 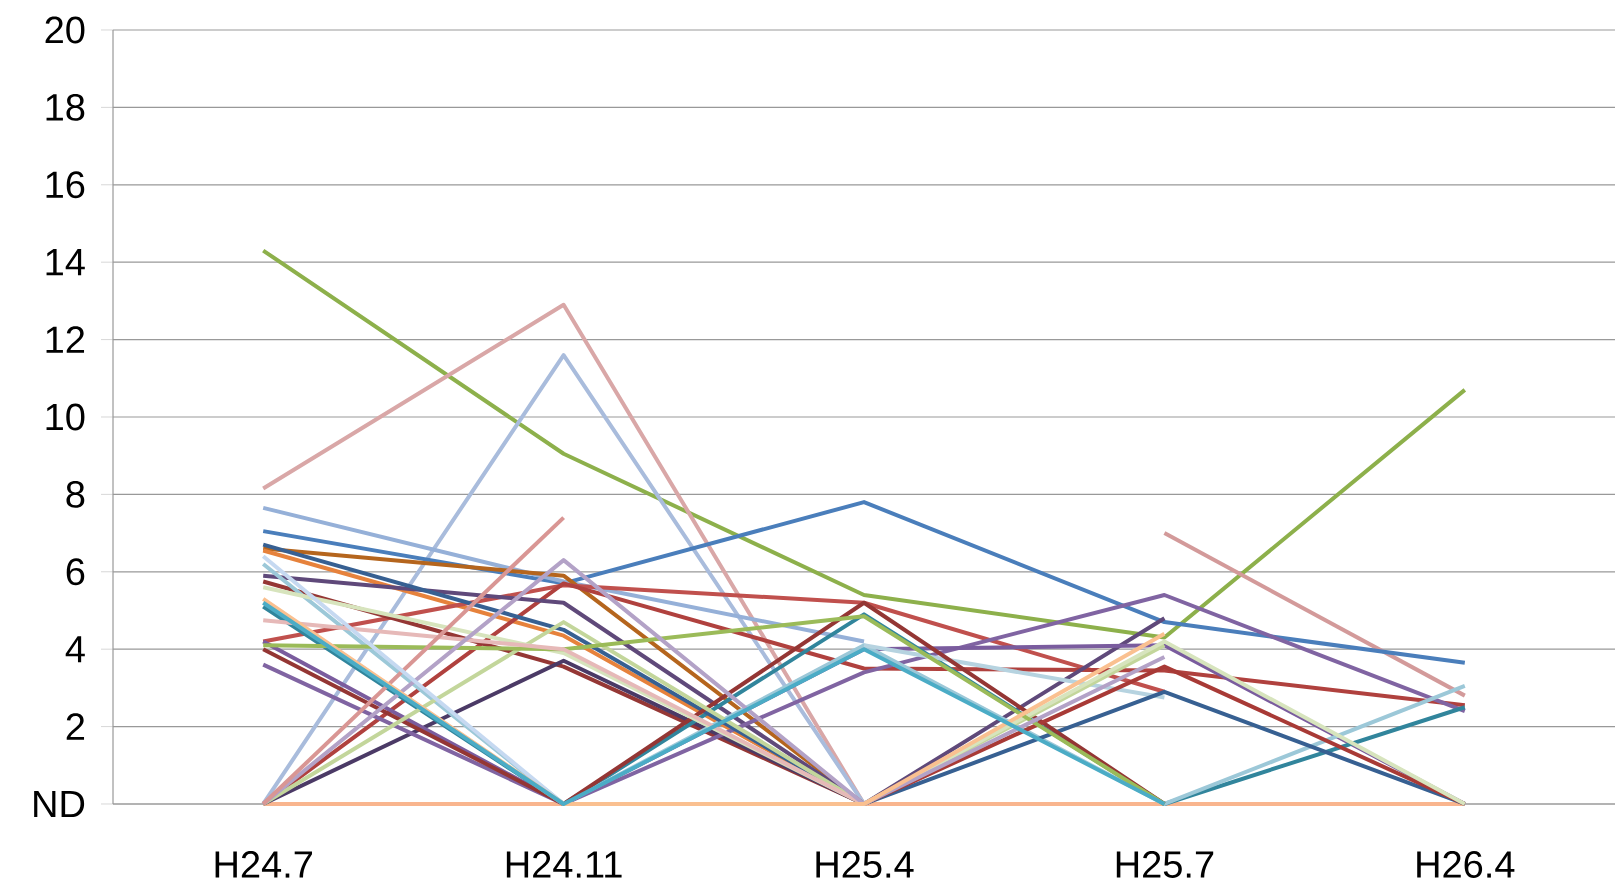 I want to click on x-tick-label: H24.11, so click(x=564, y=864).